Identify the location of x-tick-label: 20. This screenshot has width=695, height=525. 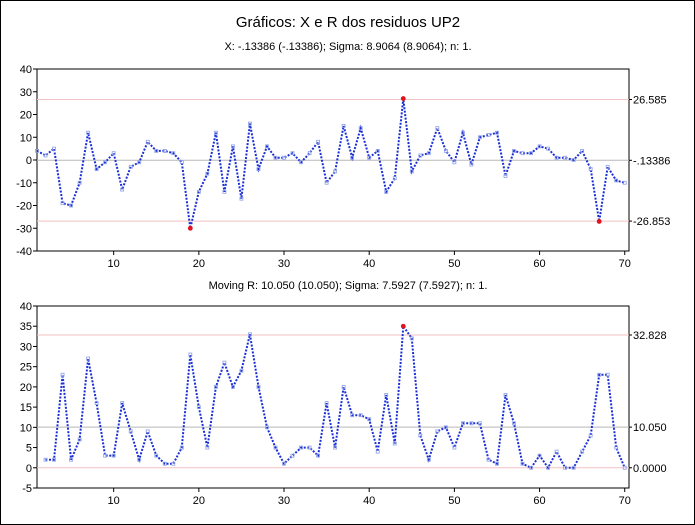
(199, 264).